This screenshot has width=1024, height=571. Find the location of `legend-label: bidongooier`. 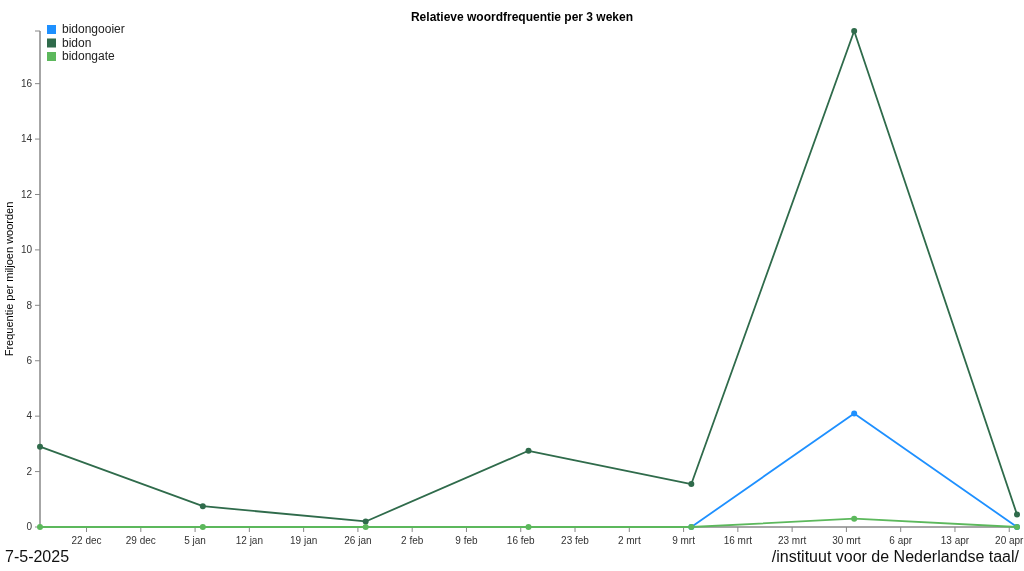

legend-label: bidongooier is located at coordinates (93, 29).